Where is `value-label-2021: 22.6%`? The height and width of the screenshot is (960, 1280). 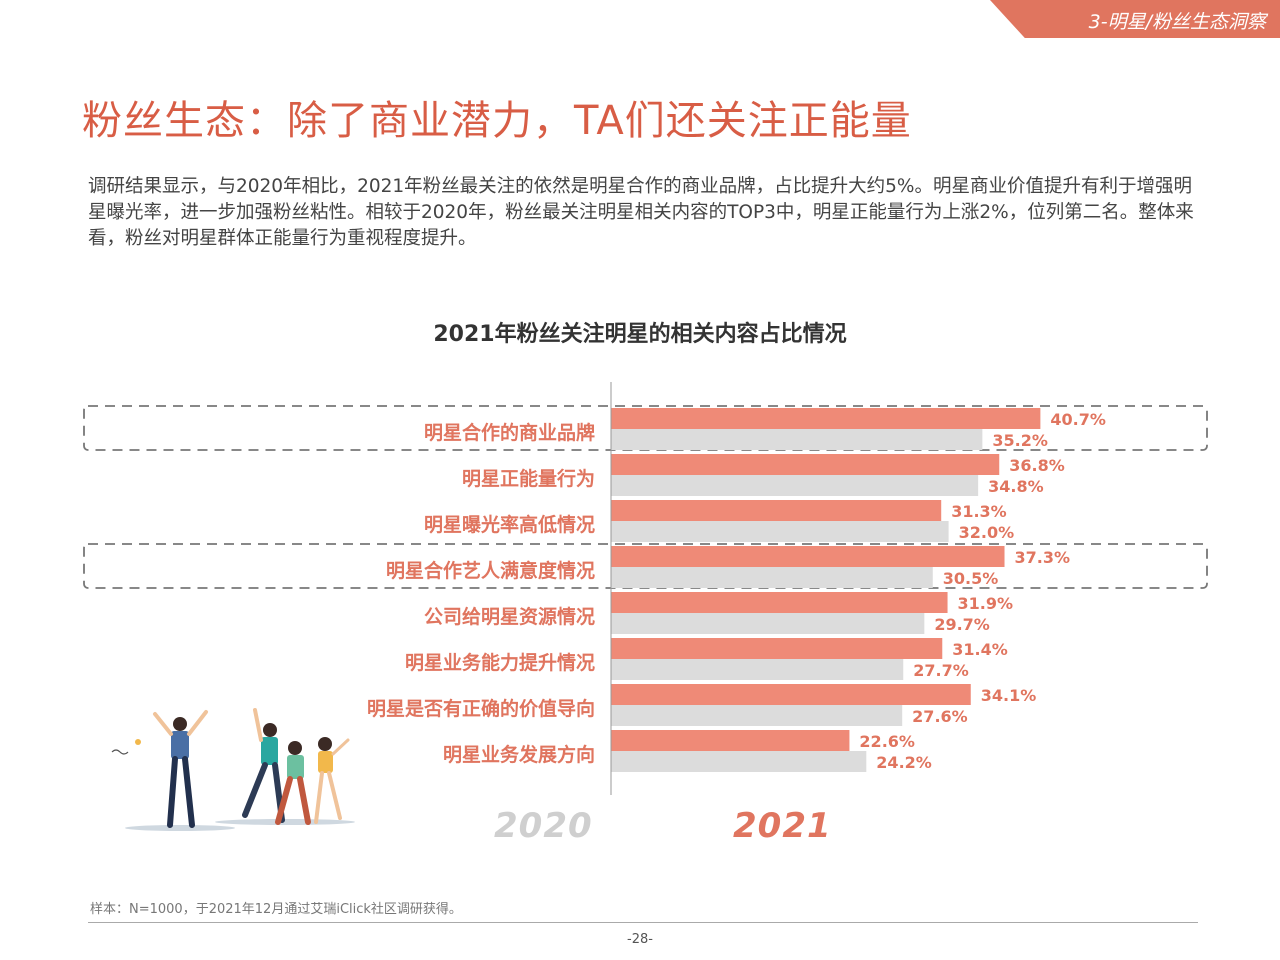
value-label-2021: 22.6% is located at coordinates (887, 741).